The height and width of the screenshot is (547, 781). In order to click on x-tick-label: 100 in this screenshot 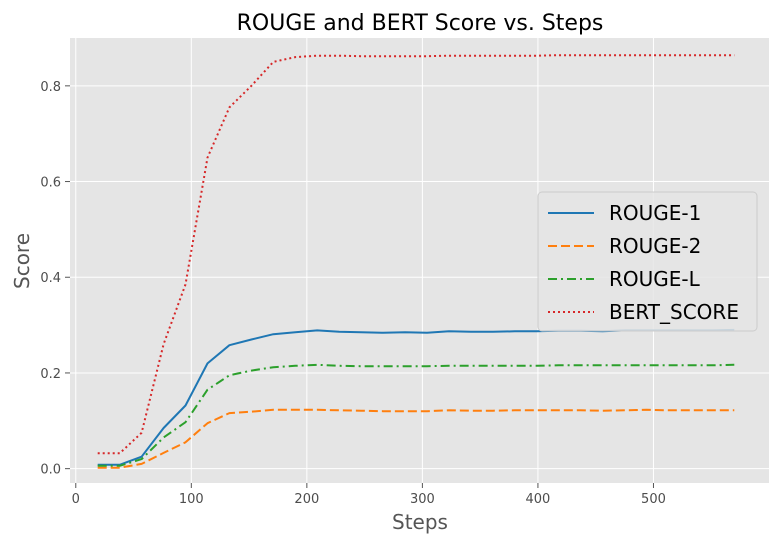, I will do `click(191, 499)`.